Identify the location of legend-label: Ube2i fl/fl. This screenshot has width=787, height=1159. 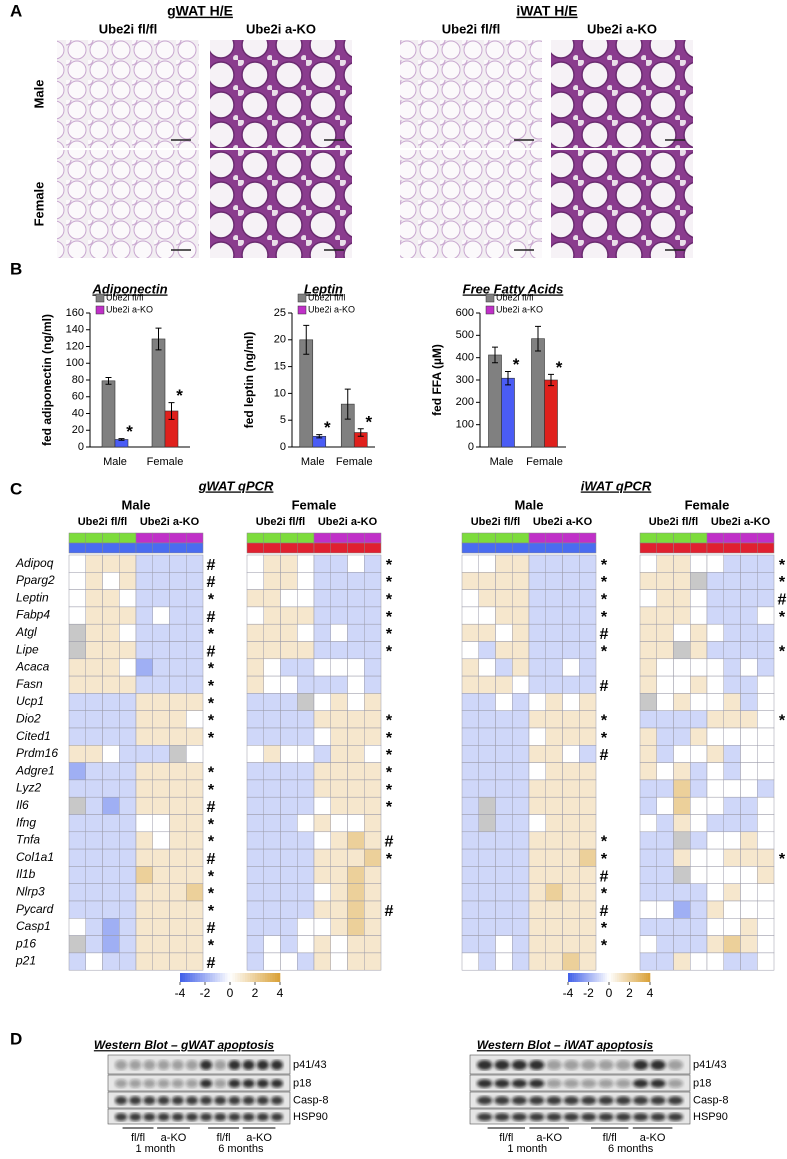
(125, 297).